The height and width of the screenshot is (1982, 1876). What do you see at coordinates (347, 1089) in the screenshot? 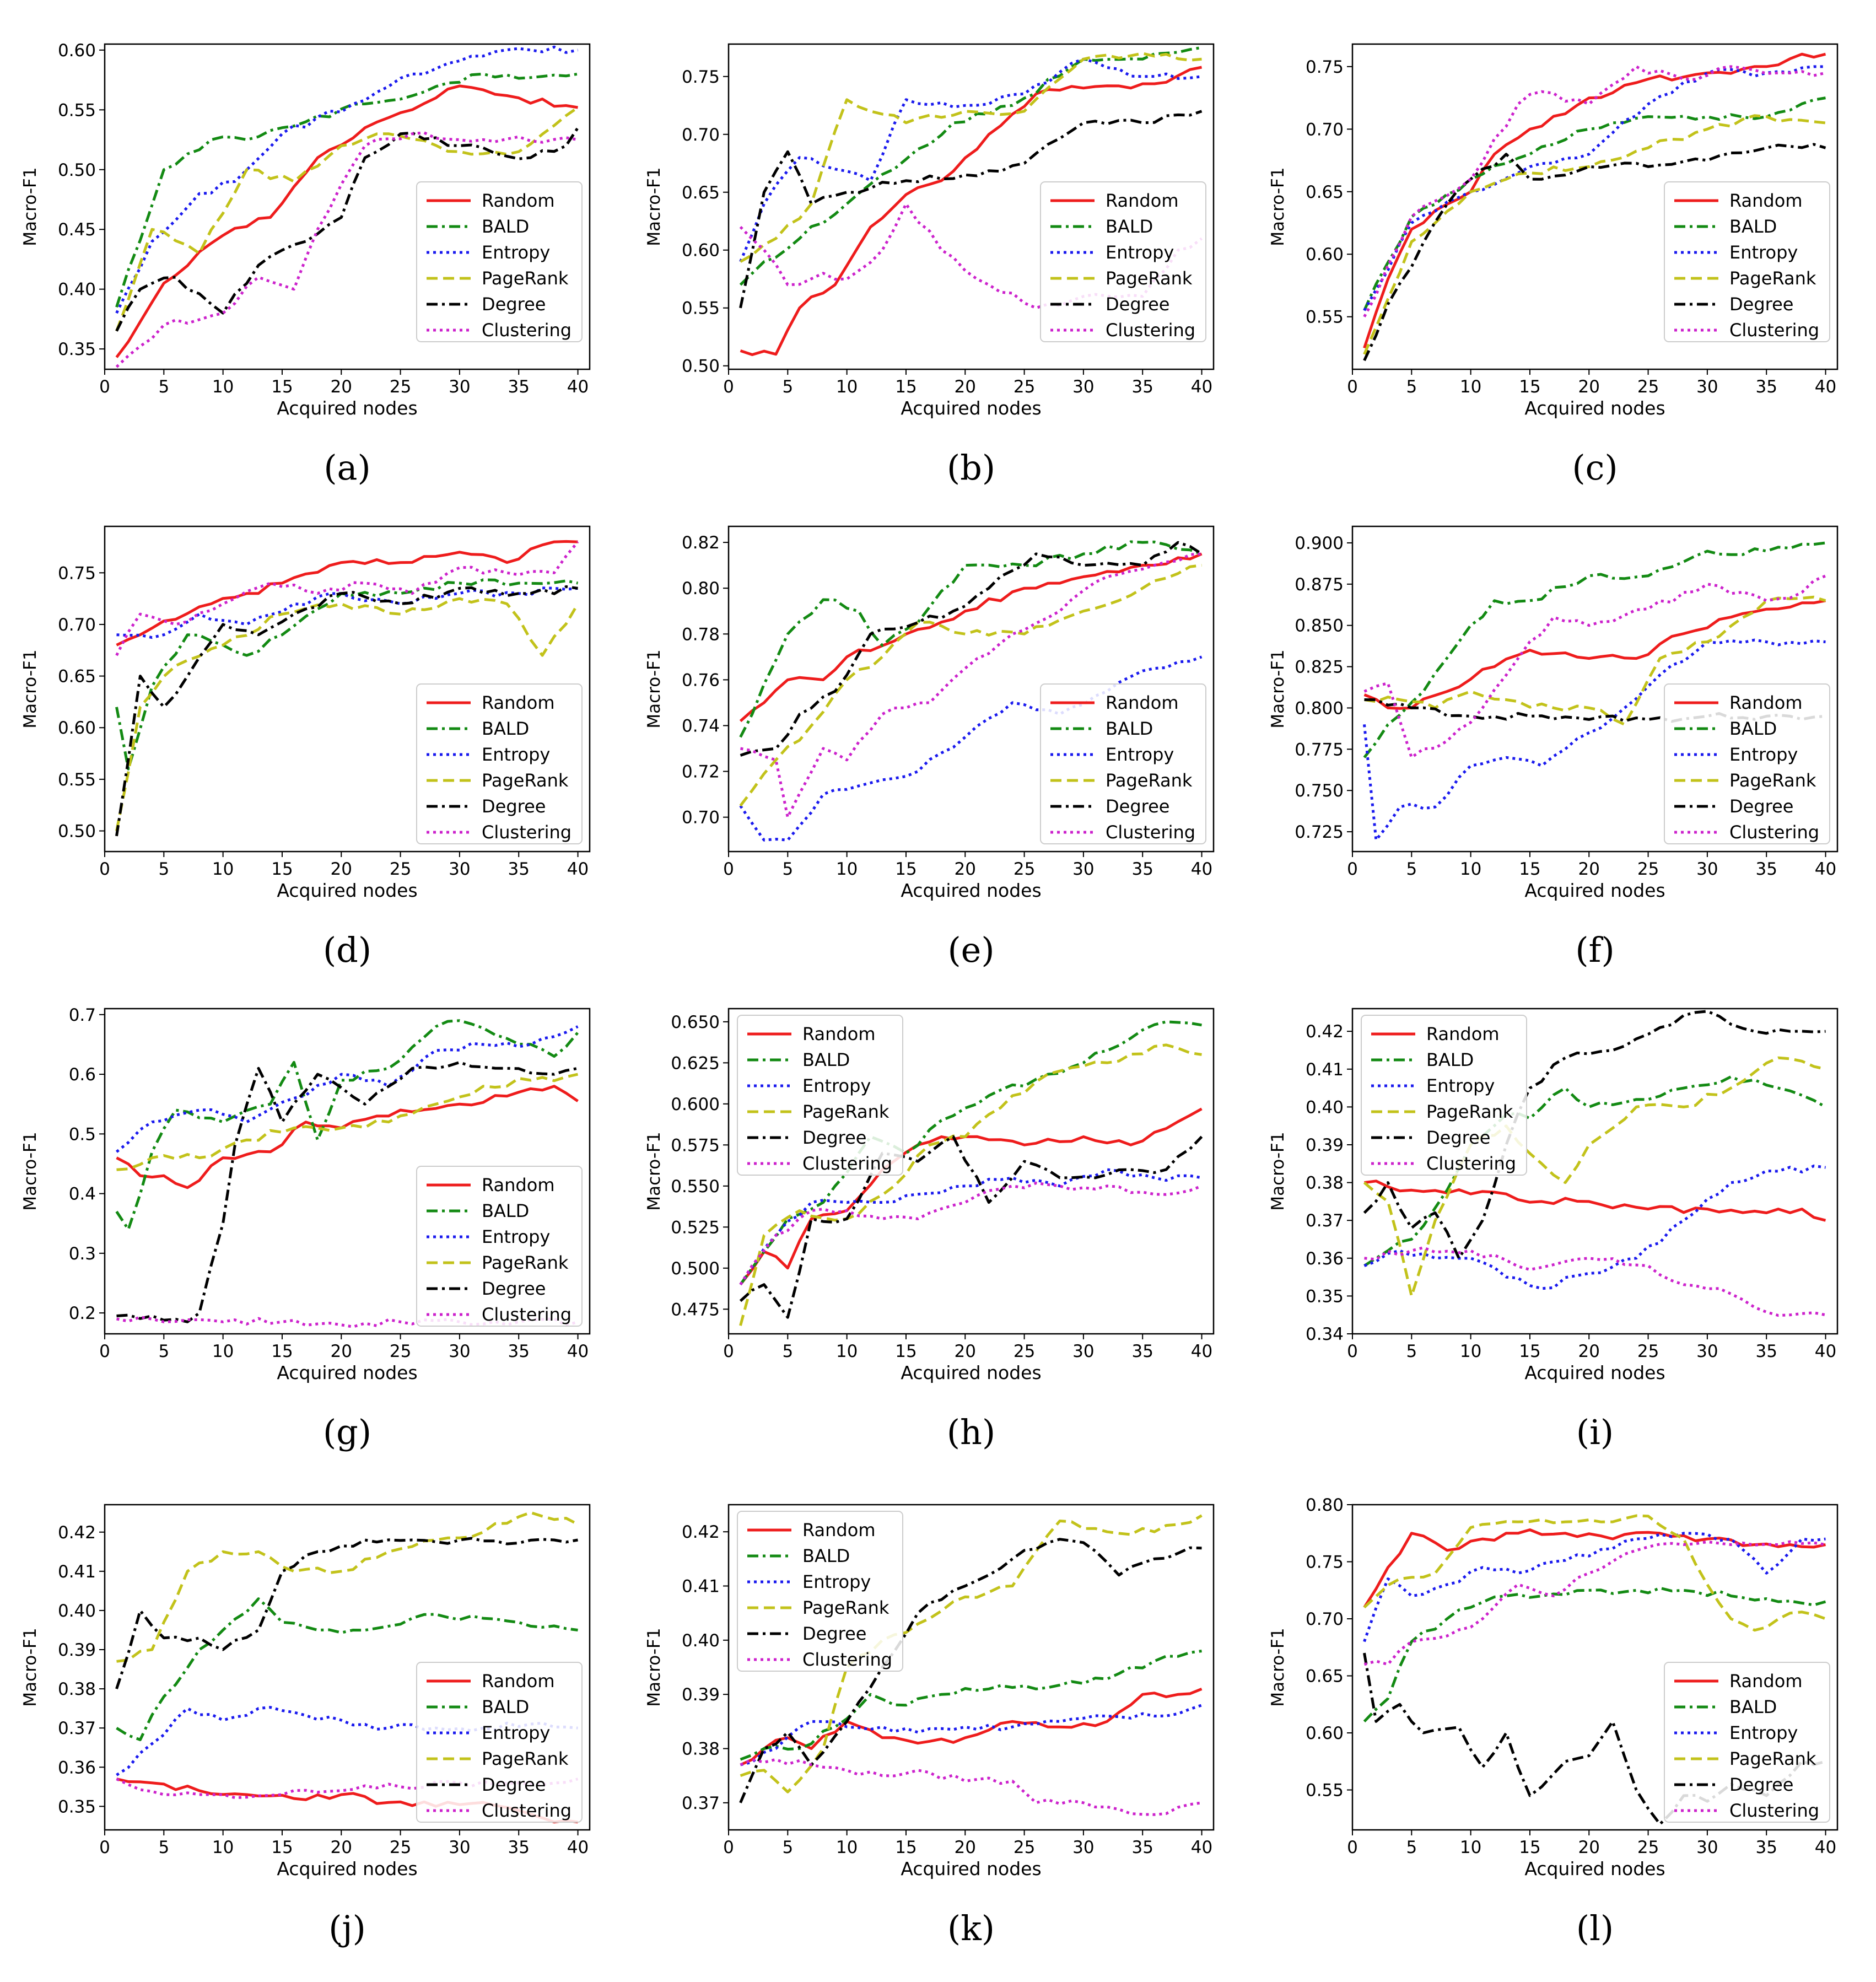
I see `series-line-entropy` at bounding box center [347, 1089].